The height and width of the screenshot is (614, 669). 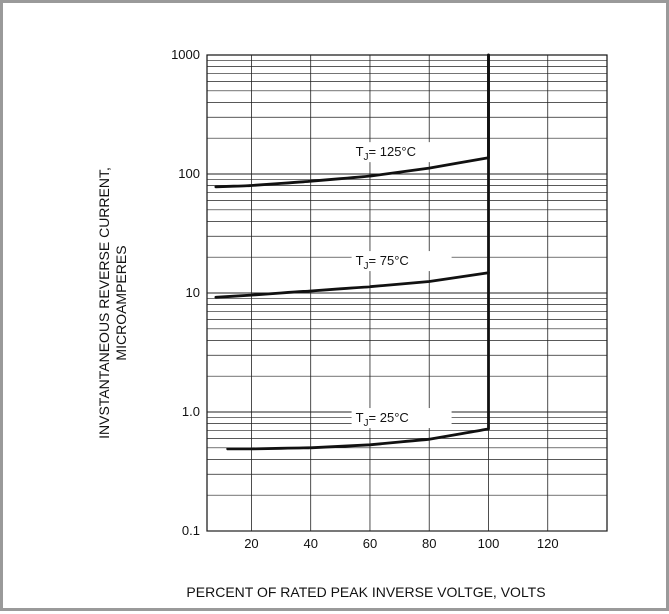 I want to click on y-tick-label: 1.0, so click(x=191, y=411).